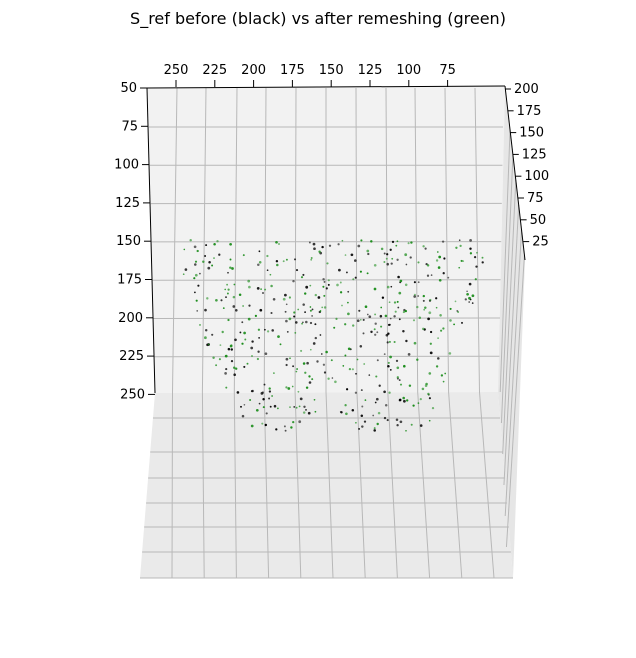 Image resolution: width=636 pixels, height=658 pixels. Describe the element at coordinates (538, 220) in the screenshot. I see `z-tick-label: 50` at that location.